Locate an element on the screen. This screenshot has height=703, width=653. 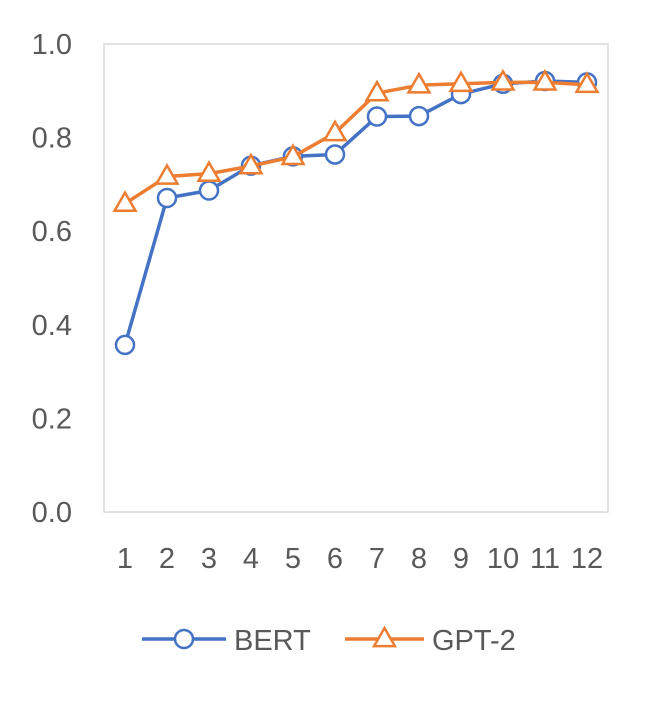
x-tick-label: 1 is located at coordinates (125, 559).